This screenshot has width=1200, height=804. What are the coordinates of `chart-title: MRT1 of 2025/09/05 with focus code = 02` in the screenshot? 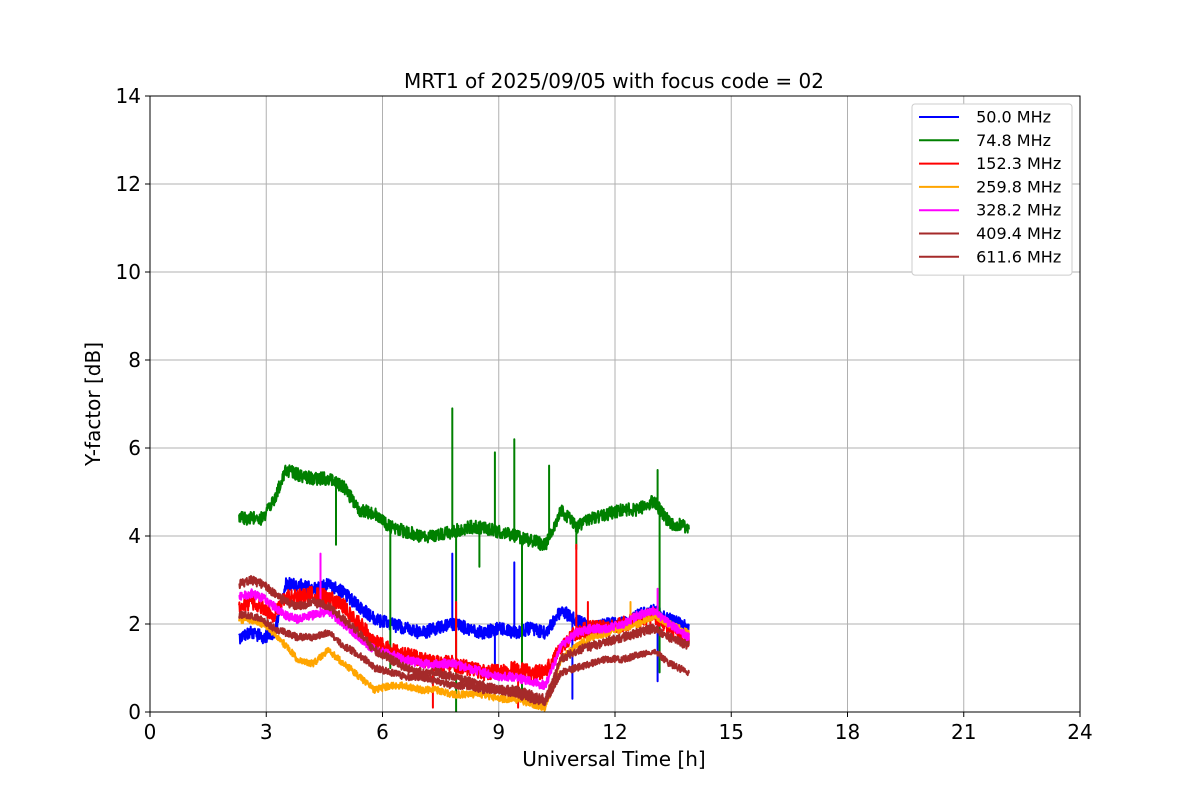 It's located at (614, 81).